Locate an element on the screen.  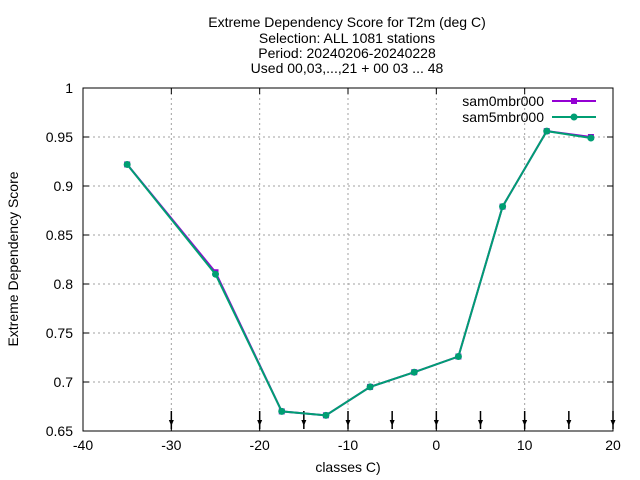
x-tick-label: -20 is located at coordinates (260, 445).